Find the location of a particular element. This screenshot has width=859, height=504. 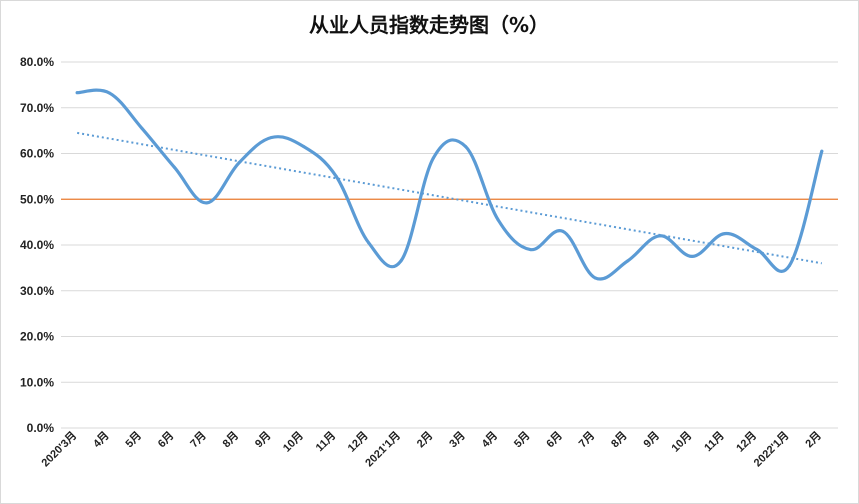

y-tick-label: 60.0% is located at coordinates (37, 154).